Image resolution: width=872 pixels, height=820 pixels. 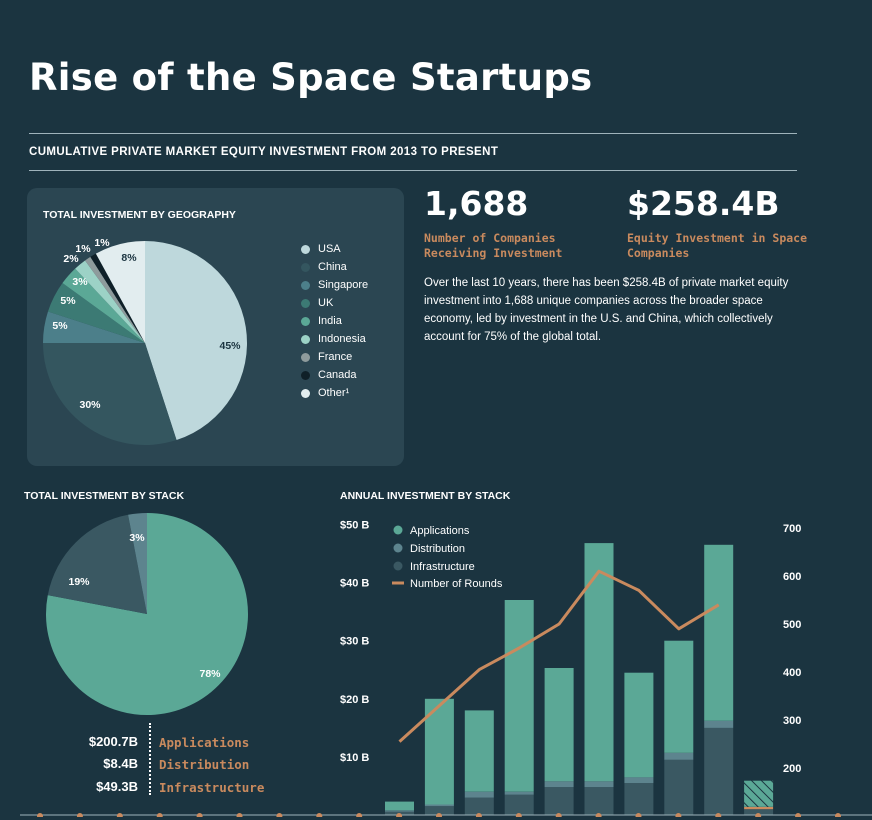 What do you see at coordinates (129, 258) in the screenshot?
I see `pie-label-other: 8%` at bounding box center [129, 258].